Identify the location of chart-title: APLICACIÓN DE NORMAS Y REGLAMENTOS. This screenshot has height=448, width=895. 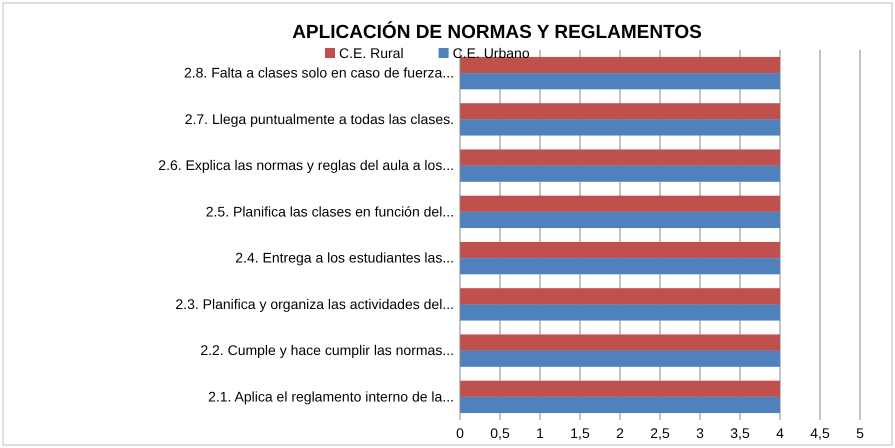
(497, 32).